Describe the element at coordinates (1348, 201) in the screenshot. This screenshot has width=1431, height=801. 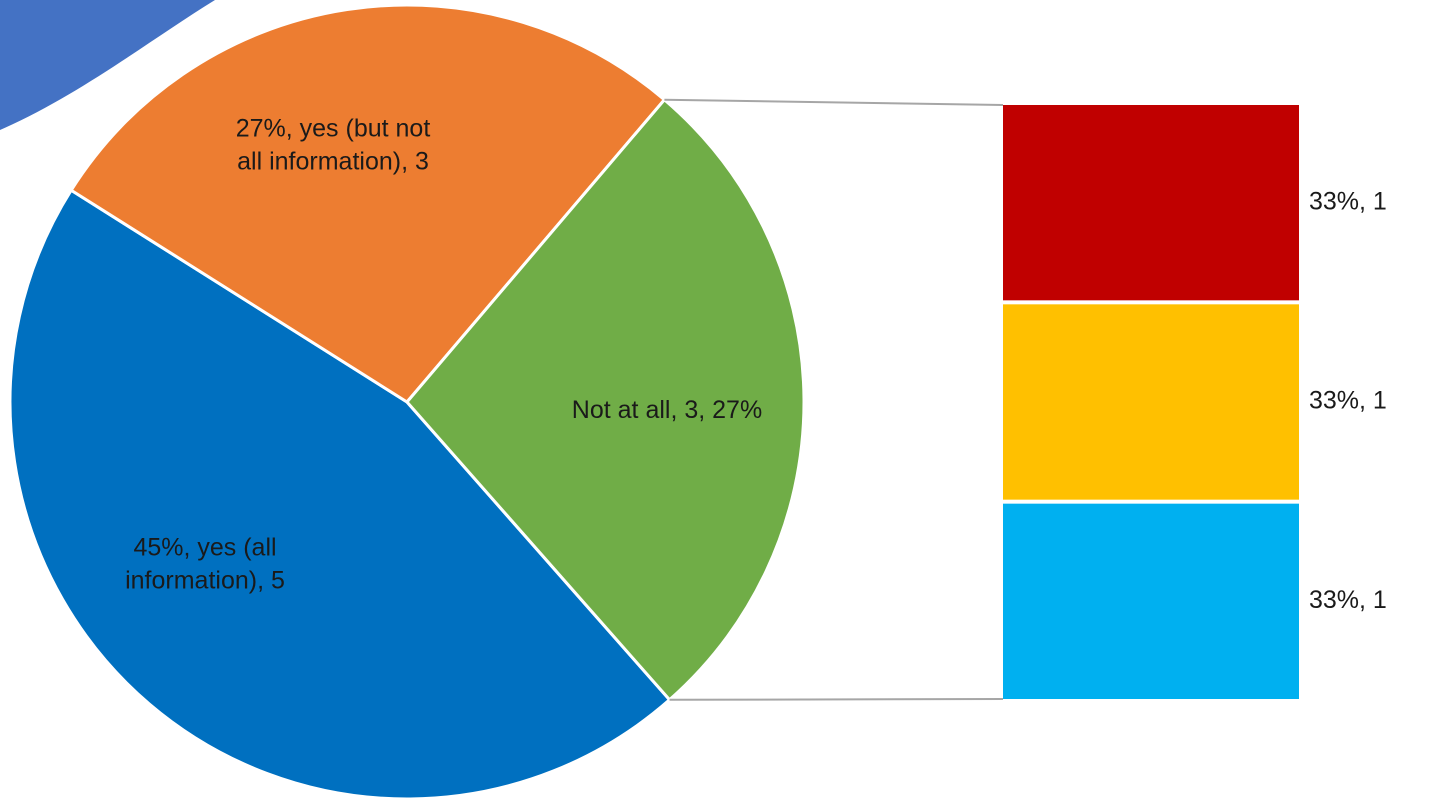
I see `bar-segment-label-1: 33%, 1` at that location.